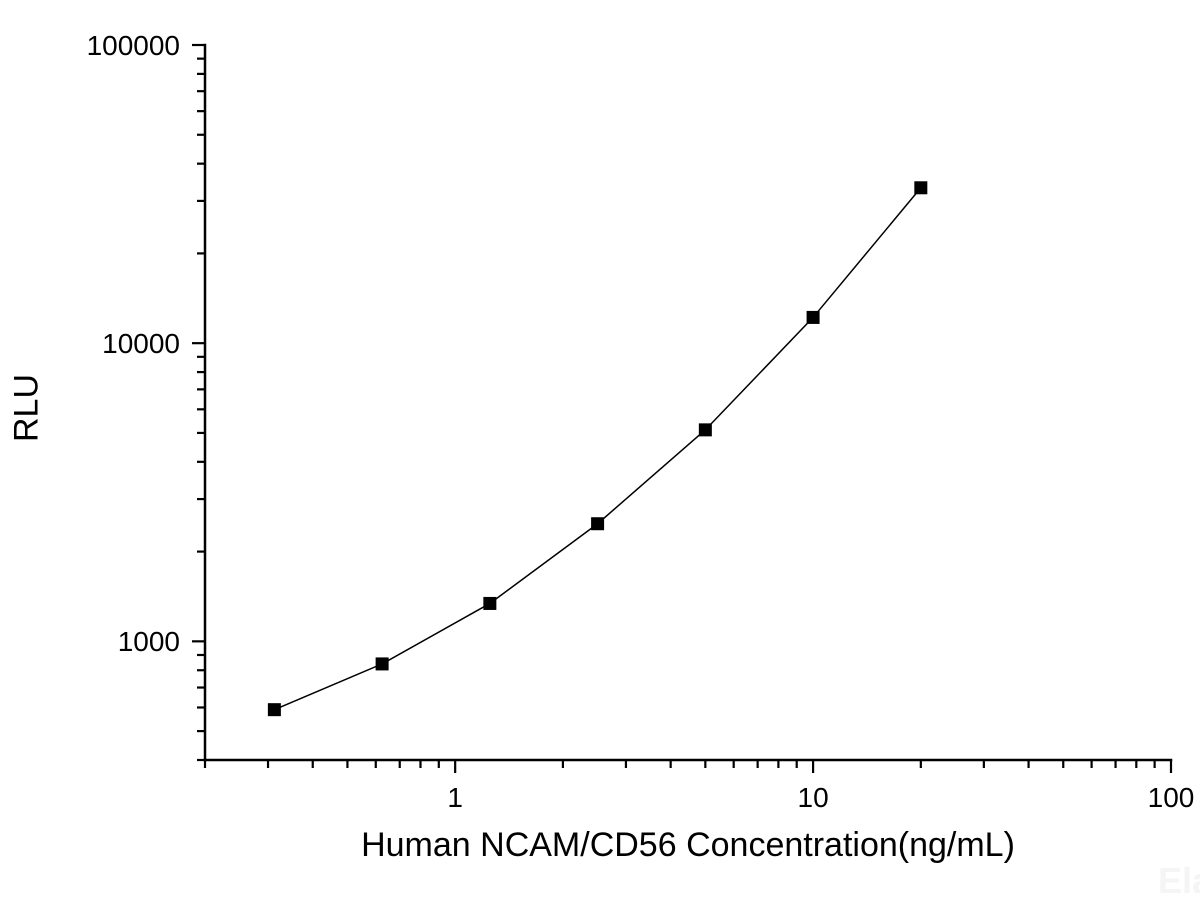  What do you see at coordinates (455, 797) in the screenshot?
I see `x-tick-label: 1` at bounding box center [455, 797].